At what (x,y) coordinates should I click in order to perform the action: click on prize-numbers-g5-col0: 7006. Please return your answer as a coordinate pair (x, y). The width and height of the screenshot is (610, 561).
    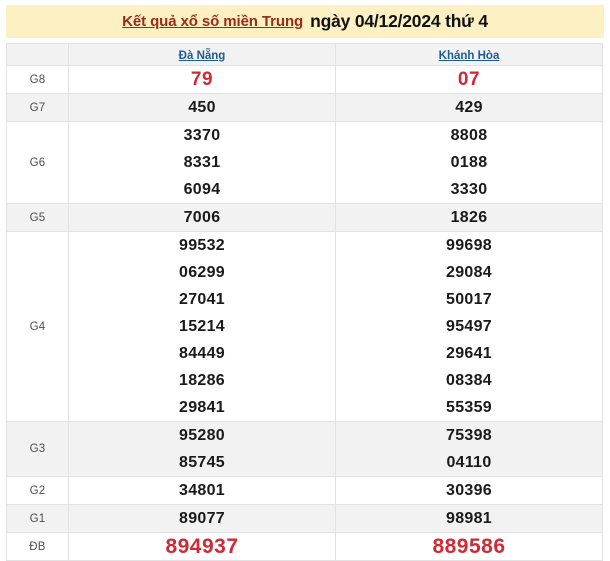
    Looking at the image, I should click on (202, 217).